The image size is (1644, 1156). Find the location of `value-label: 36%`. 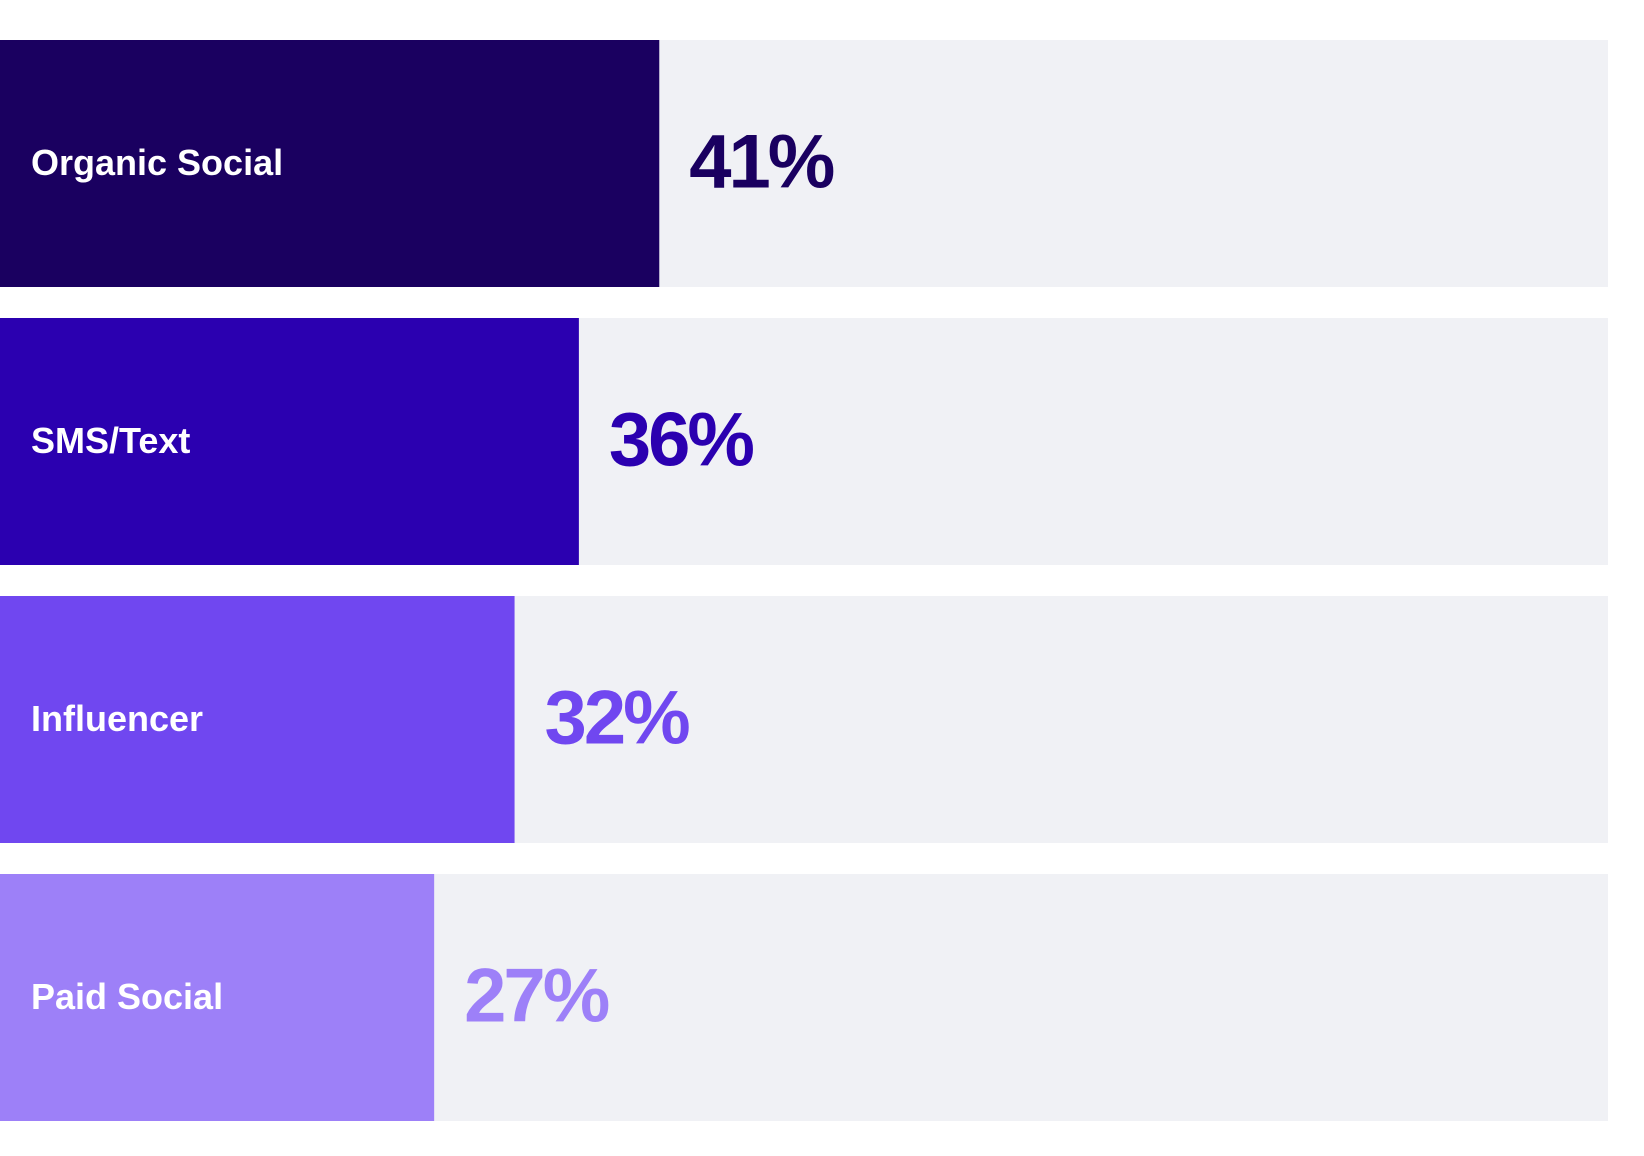

value-label: 36% is located at coordinates (681, 440).